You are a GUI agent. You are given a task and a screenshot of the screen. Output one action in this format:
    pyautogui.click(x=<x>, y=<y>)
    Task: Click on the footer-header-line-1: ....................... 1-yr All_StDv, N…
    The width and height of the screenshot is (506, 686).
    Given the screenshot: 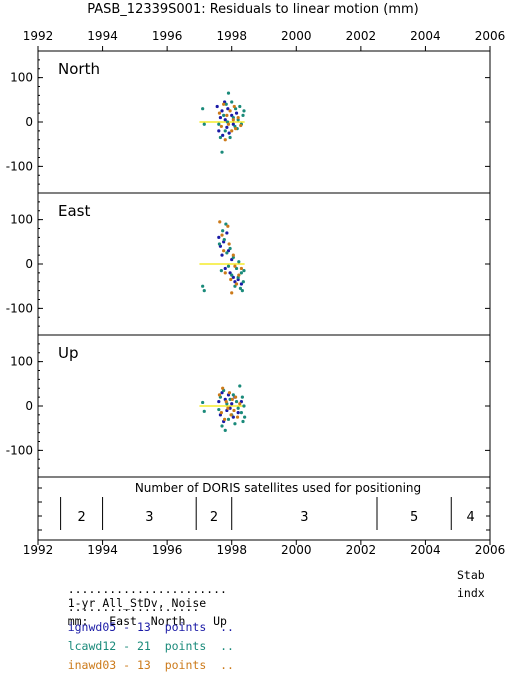 What is the action you would take?
    pyautogui.click(x=133, y=596)
    